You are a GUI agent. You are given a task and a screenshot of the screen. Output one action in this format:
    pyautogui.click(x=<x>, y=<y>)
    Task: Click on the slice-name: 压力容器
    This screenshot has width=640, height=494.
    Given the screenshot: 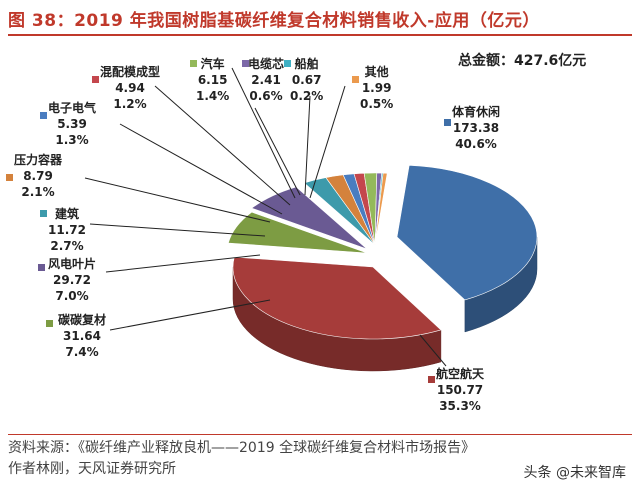 What is the action you would take?
    pyautogui.click(x=38, y=160)
    